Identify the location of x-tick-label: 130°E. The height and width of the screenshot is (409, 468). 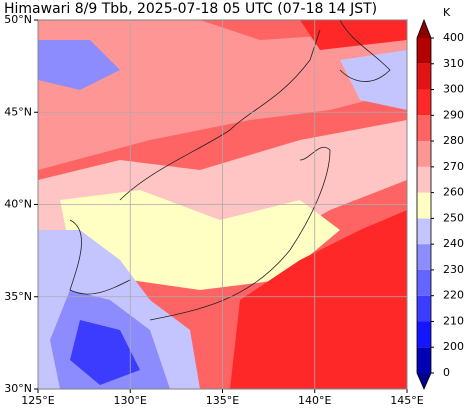
(130, 400).